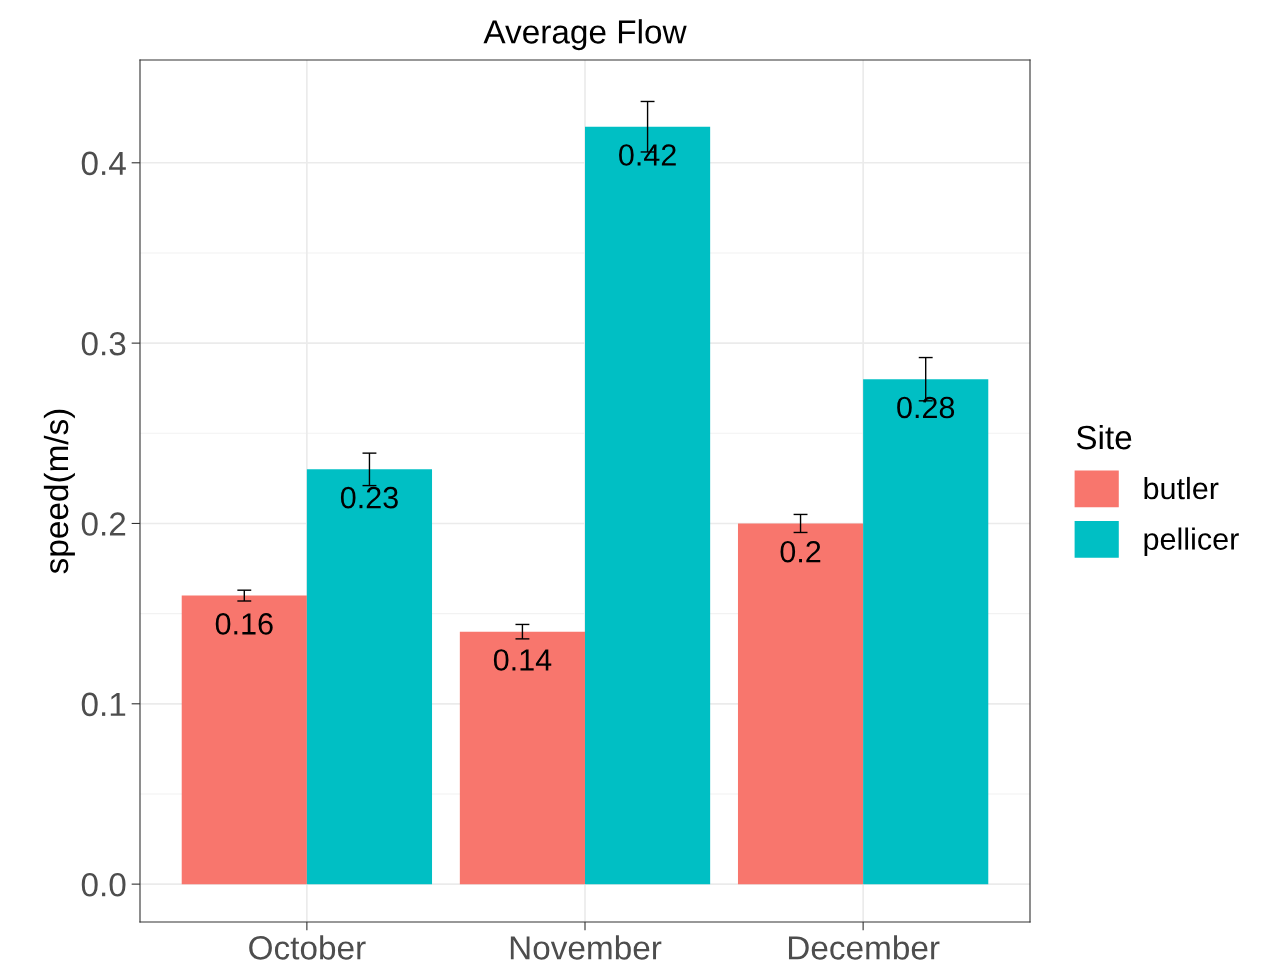 Image resolution: width=1268 pixels, height=976 pixels. Describe the element at coordinates (800, 551) in the screenshot. I see `data-label: 0.2` at that location.